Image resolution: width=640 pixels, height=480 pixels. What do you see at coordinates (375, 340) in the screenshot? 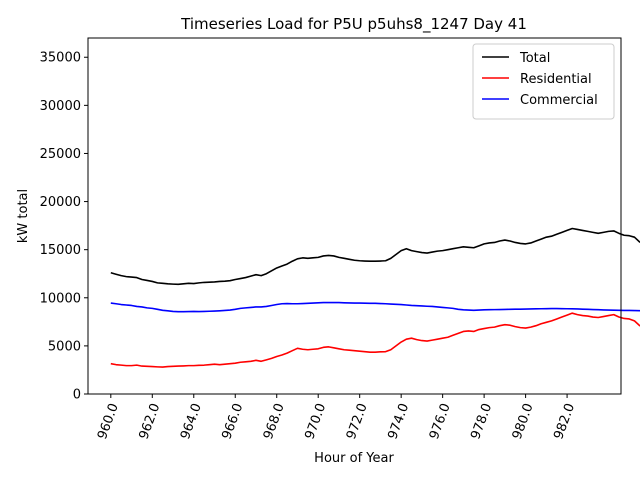
I see `series-line-residential` at bounding box center [375, 340].